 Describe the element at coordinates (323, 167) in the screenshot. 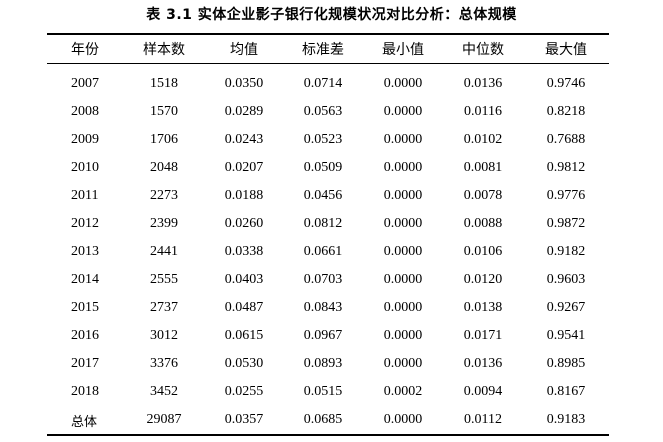

I see `cell-std-dev: 0.0509` at that location.